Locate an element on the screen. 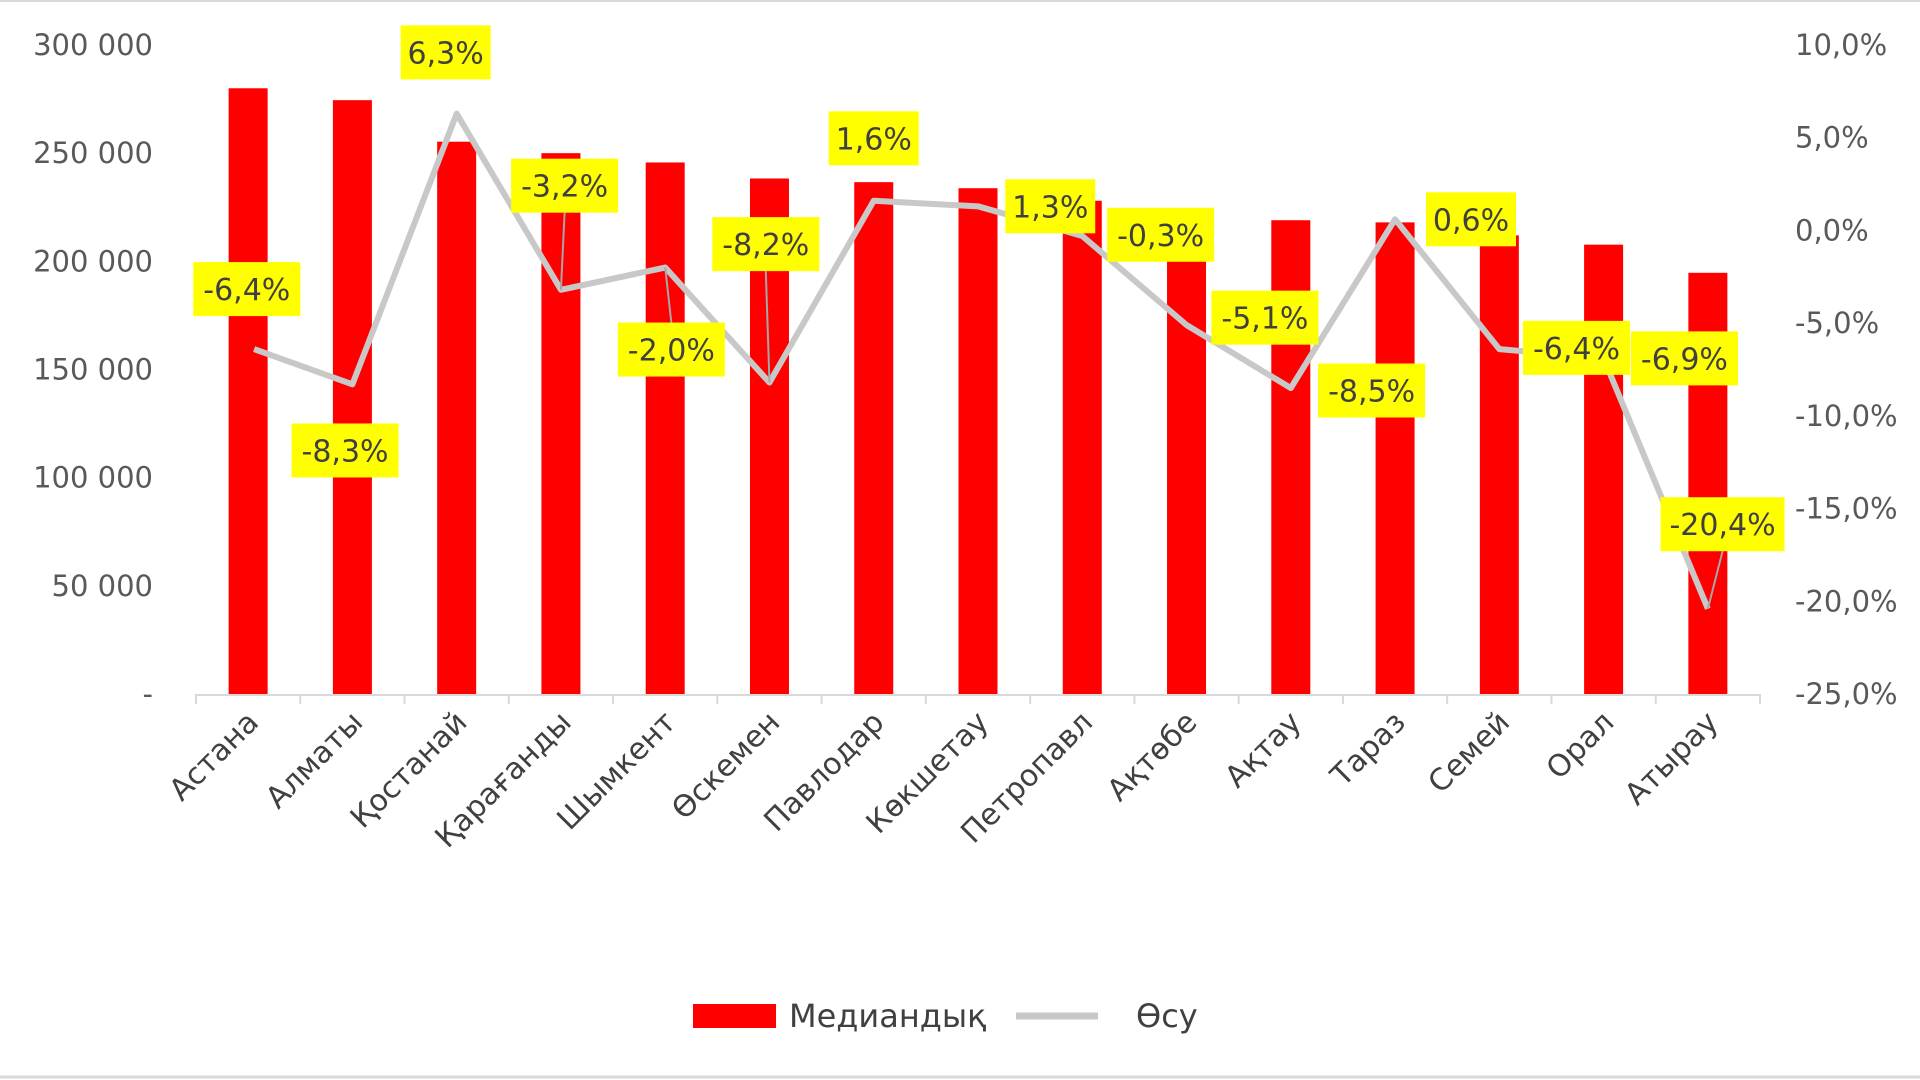 Image resolution: width=1920 pixels, height=1080 pixels. left-axis-tick: 300 000 is located at coordinates (93, 45).